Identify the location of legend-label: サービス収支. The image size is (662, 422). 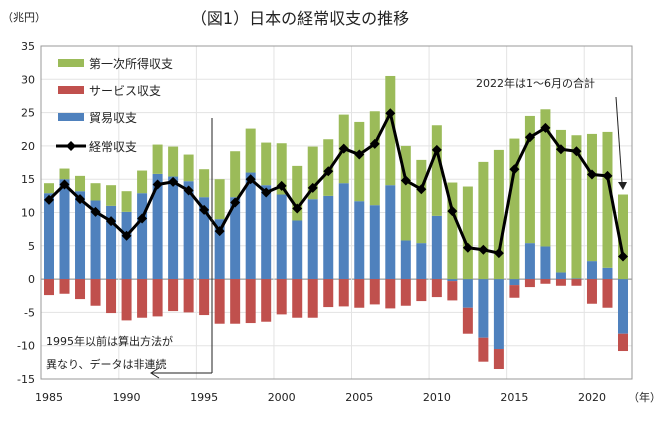
(125, 91).